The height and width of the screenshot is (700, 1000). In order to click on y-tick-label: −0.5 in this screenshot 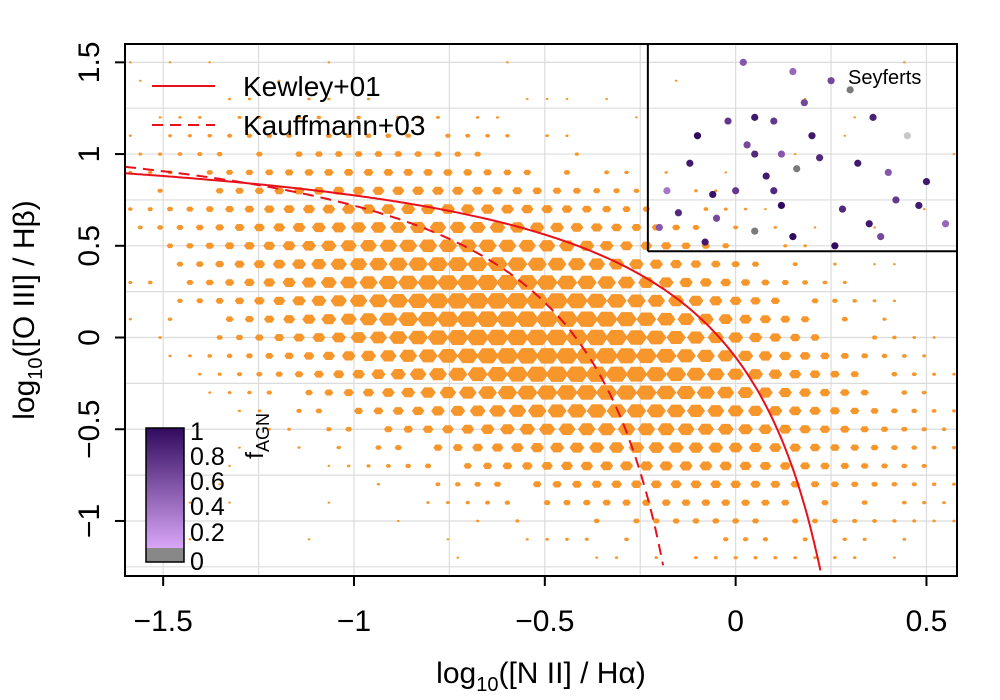, I will do `click(89, 429)`.